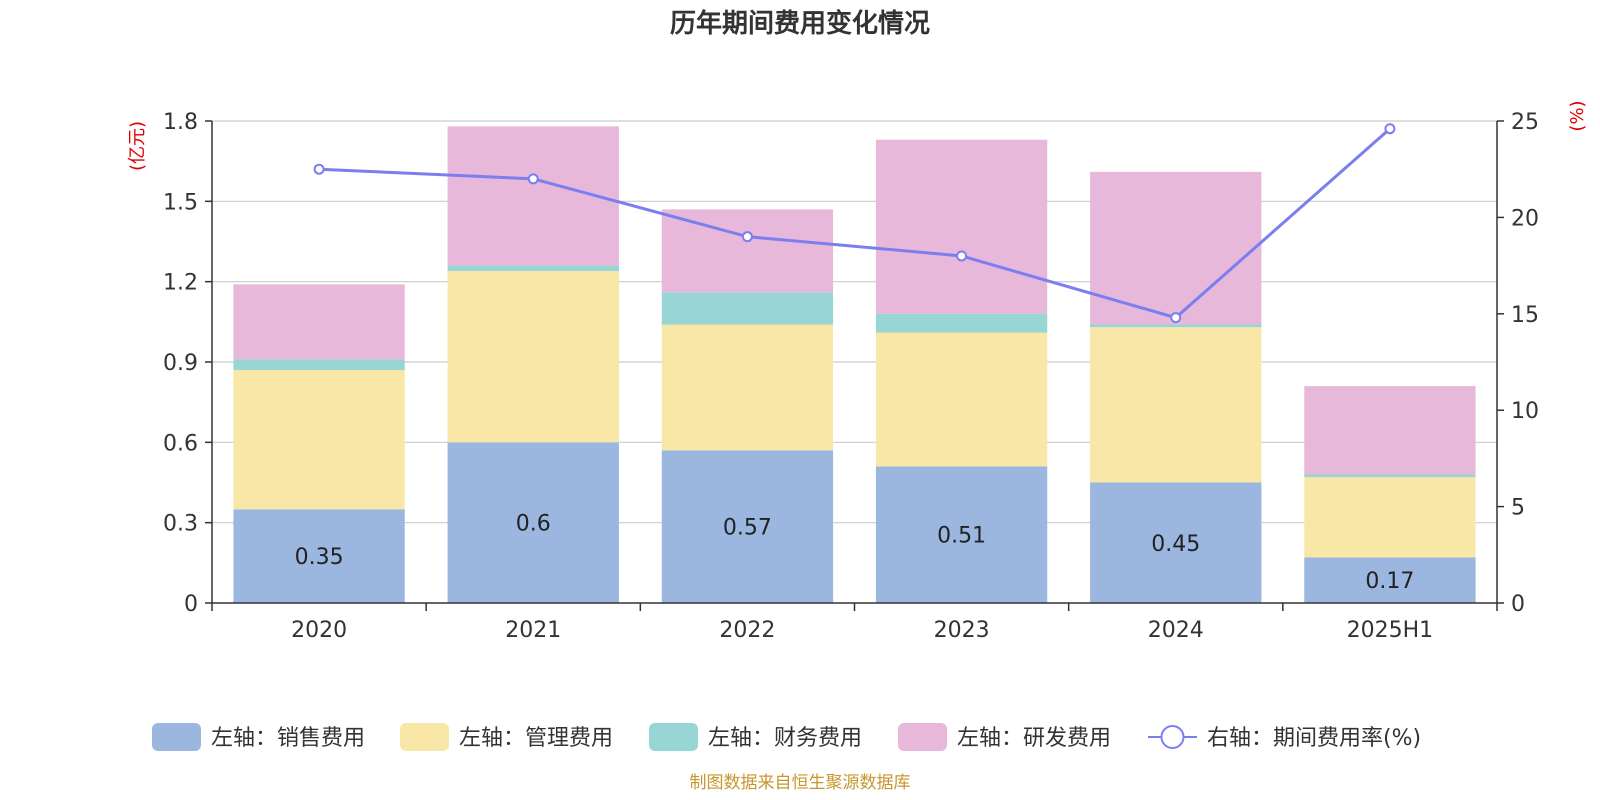  Describe the element at coordinates (800, 783) in the screenshot. I see `source-note: 制图数据来自恒生聚源数据库` at that location.